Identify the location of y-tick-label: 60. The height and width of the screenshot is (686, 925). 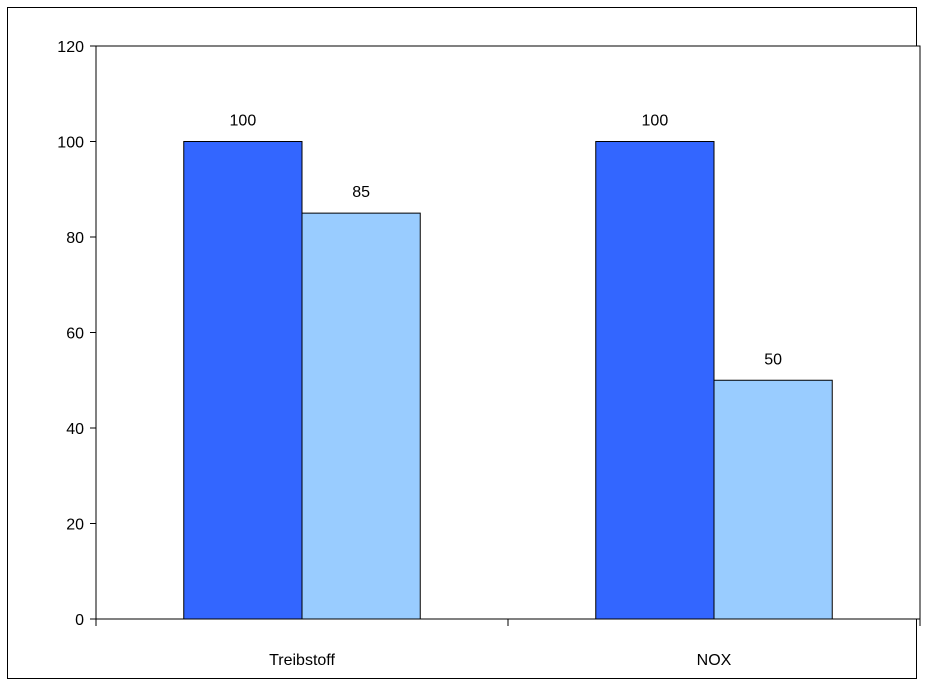
(75, 334).